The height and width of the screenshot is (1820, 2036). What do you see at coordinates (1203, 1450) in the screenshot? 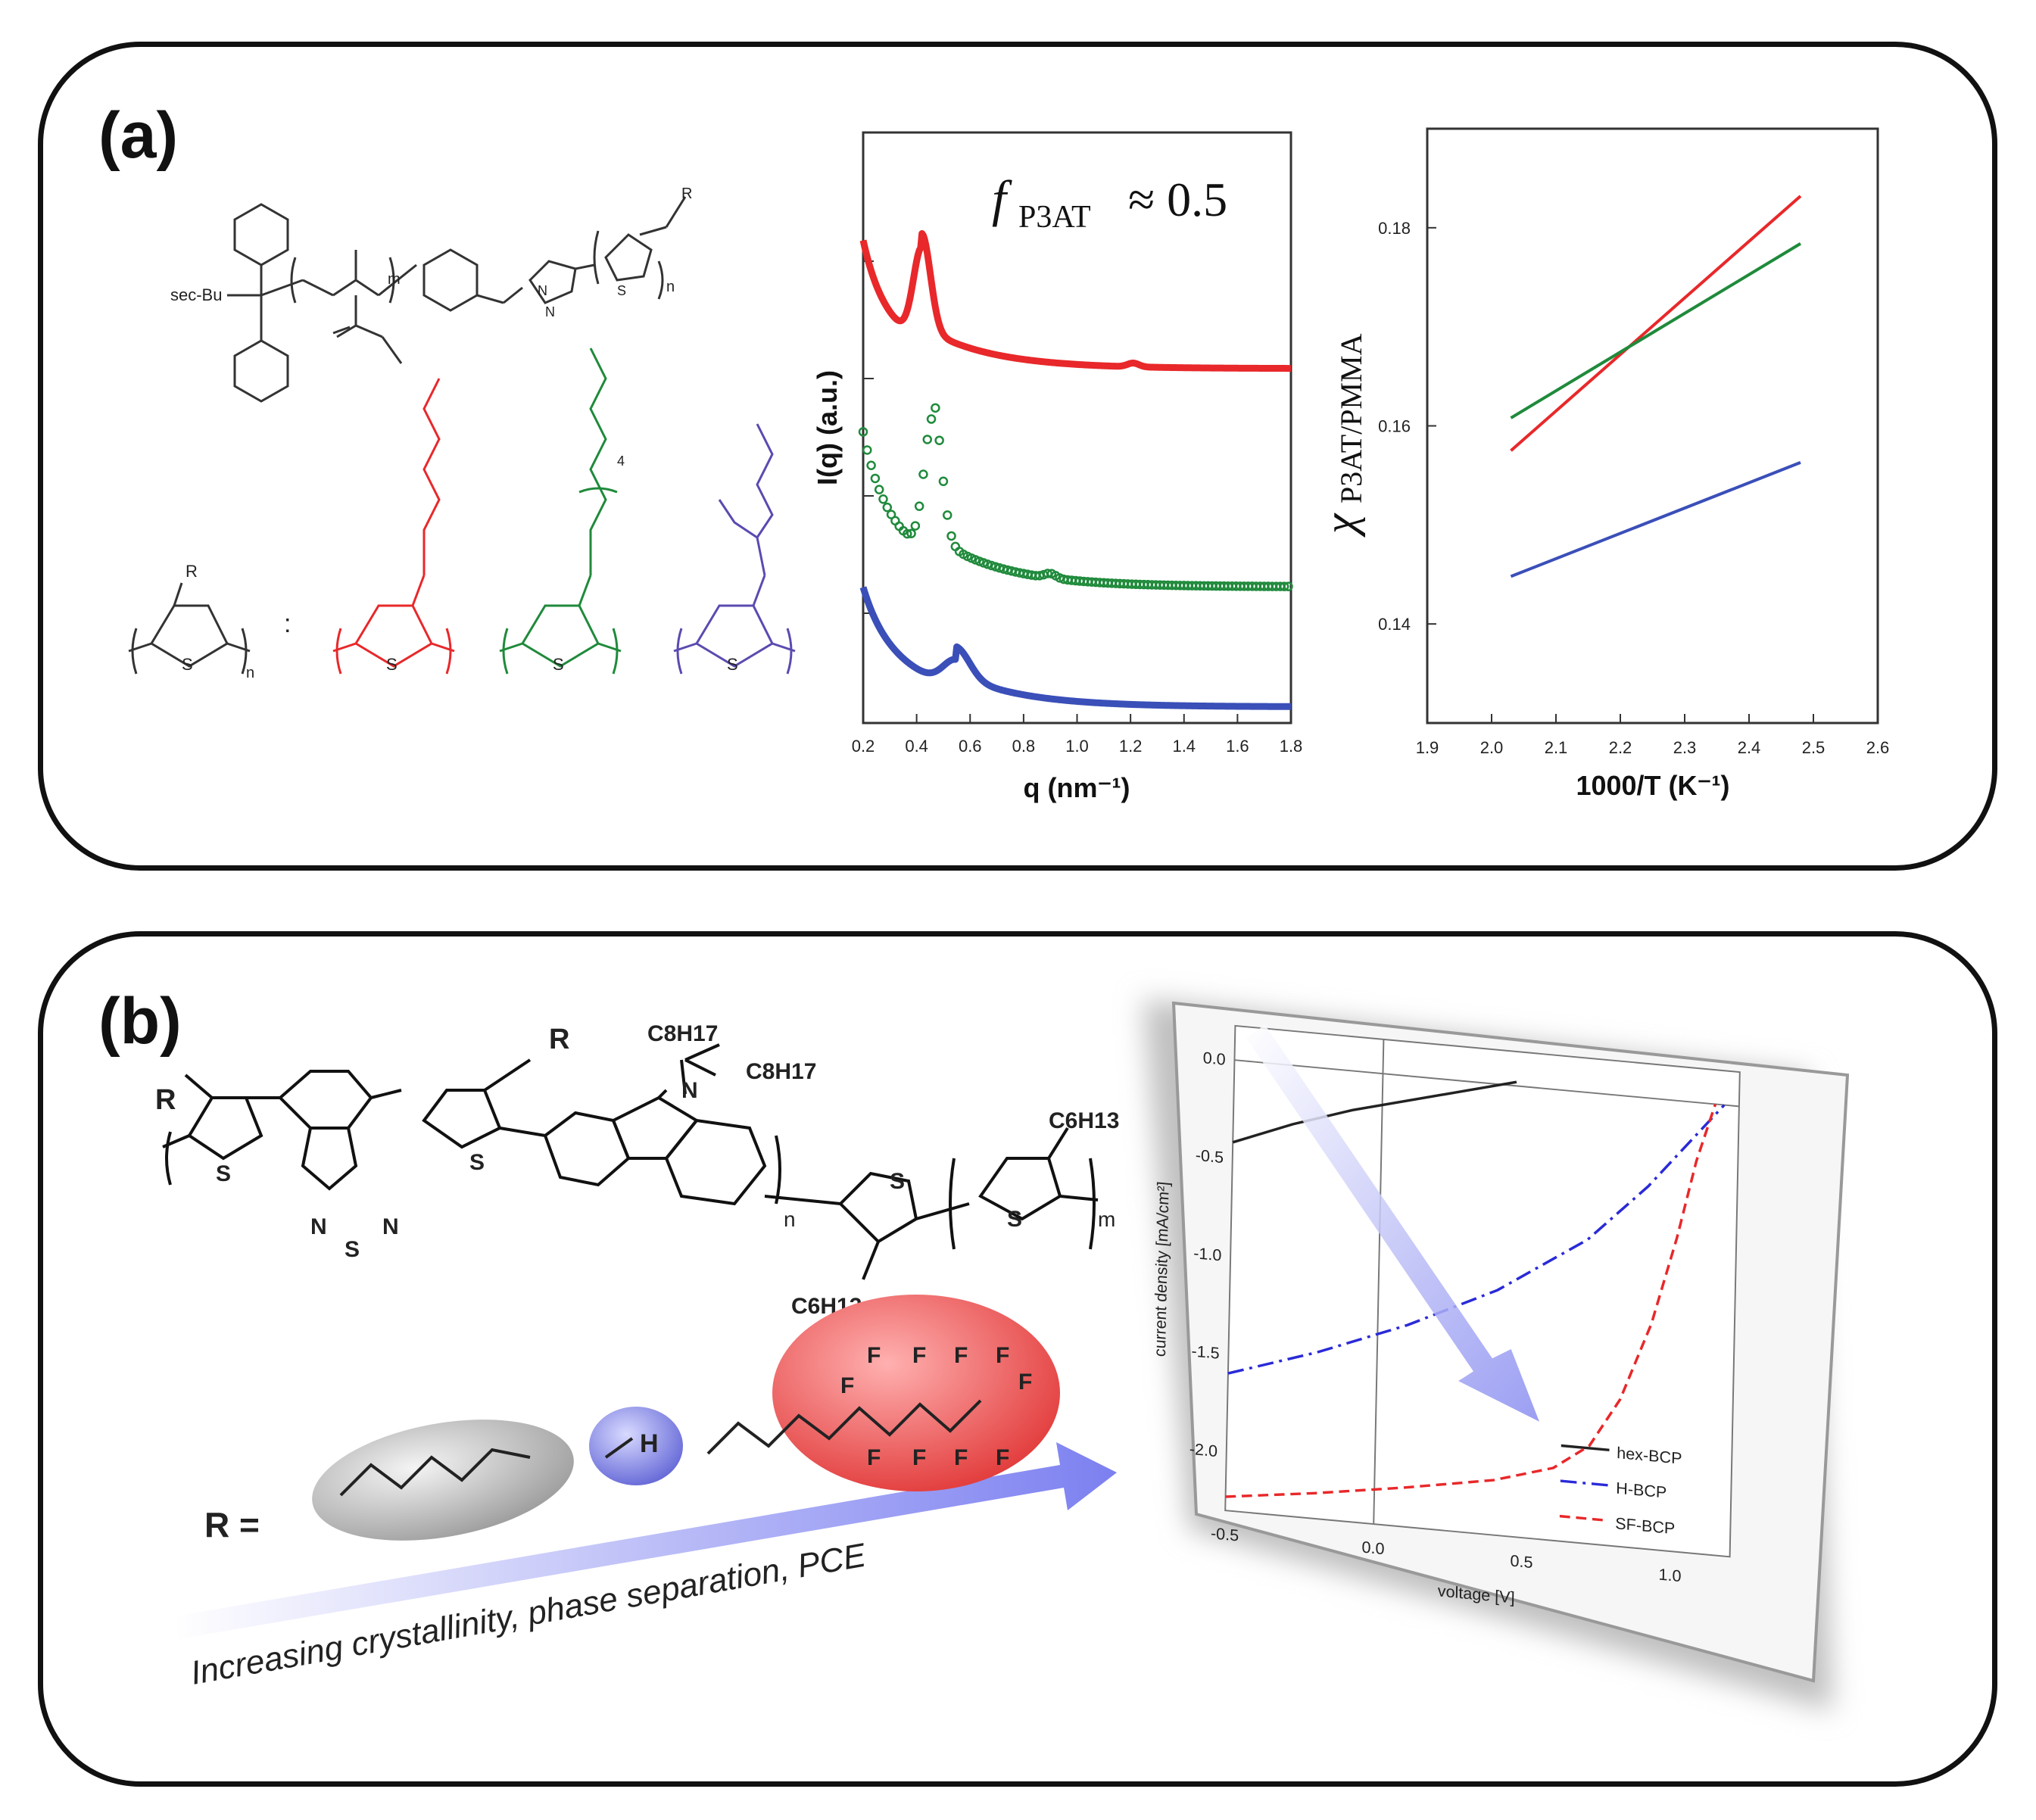
I see `jv-ytick-label: -2.0` at bounding box center [1203, 1450].